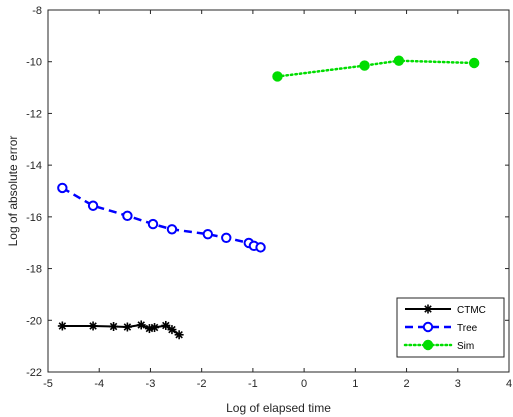 Image resolution: width=513 pixels, height=417 pixels. I want to click on y-tick-label: -16, so click(34, 218).